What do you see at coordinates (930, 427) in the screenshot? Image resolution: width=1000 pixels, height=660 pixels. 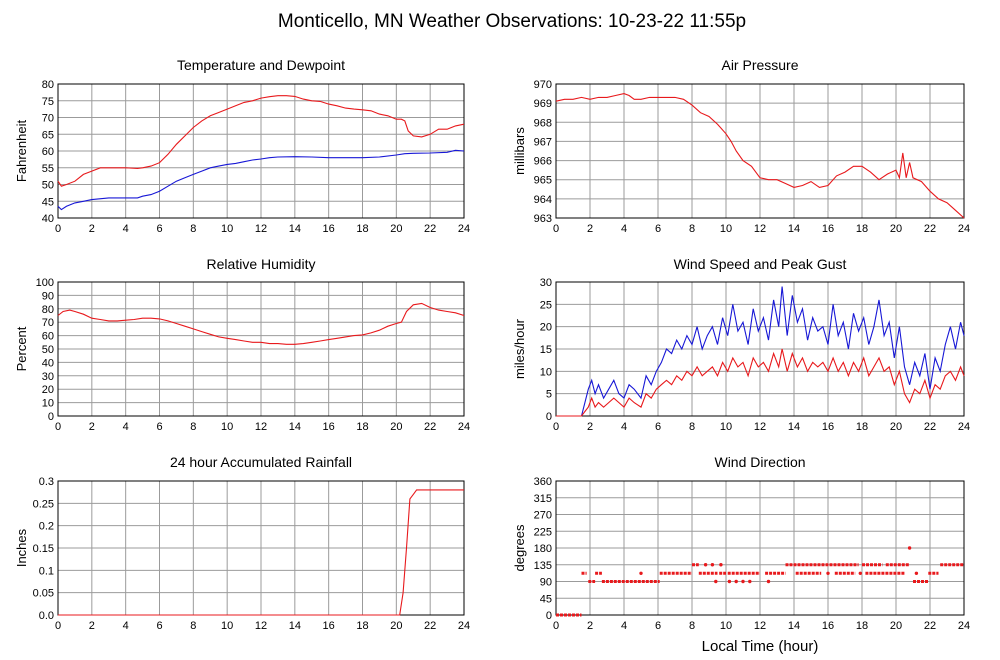 I see `wind-xtick: 22` at bounding box center [930, 427].